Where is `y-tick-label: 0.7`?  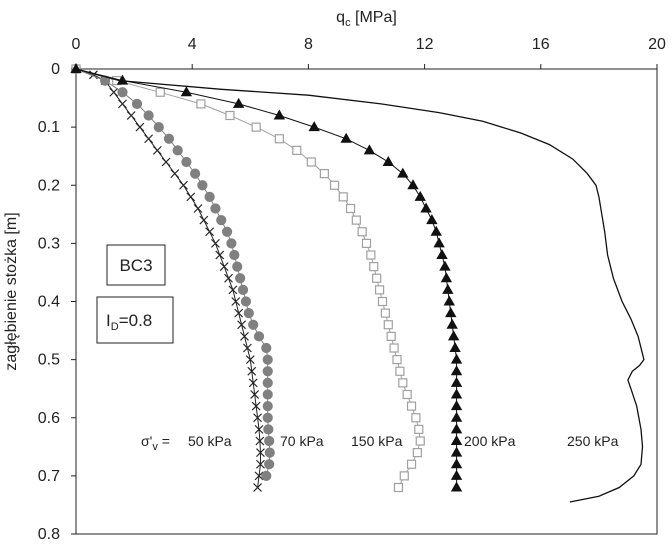 y-tick-label: 0.7 is located at coordinates (49, 476).